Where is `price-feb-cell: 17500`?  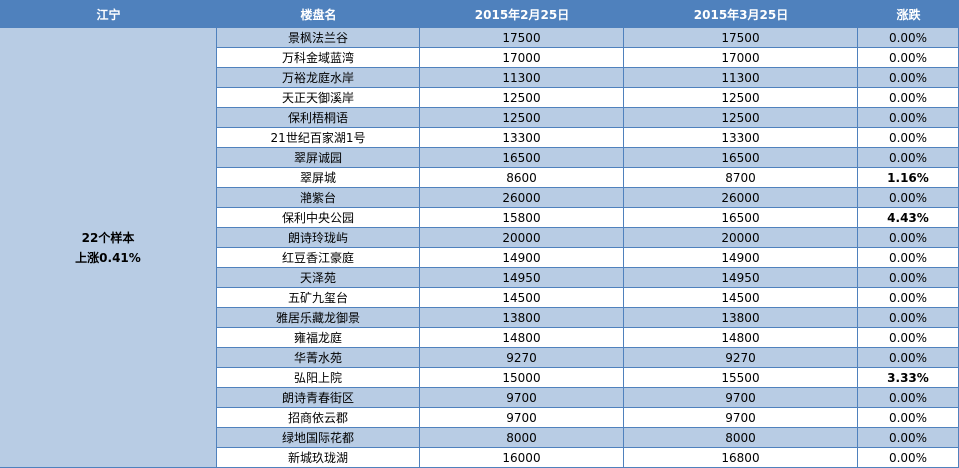
price-feb-cell: 17500 is located at coordinates (522, 38).